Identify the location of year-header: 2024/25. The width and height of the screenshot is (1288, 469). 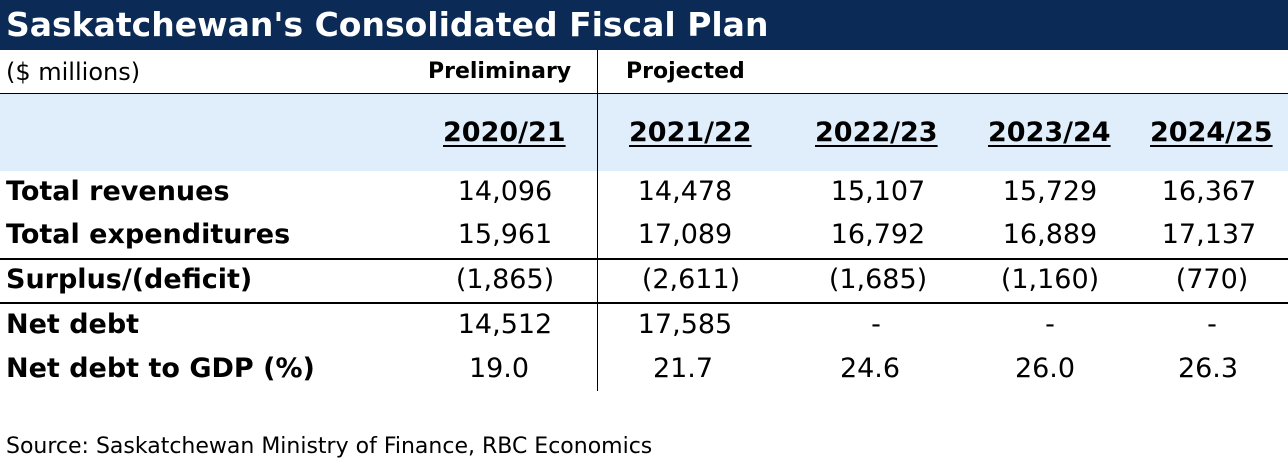
(1211, 132).